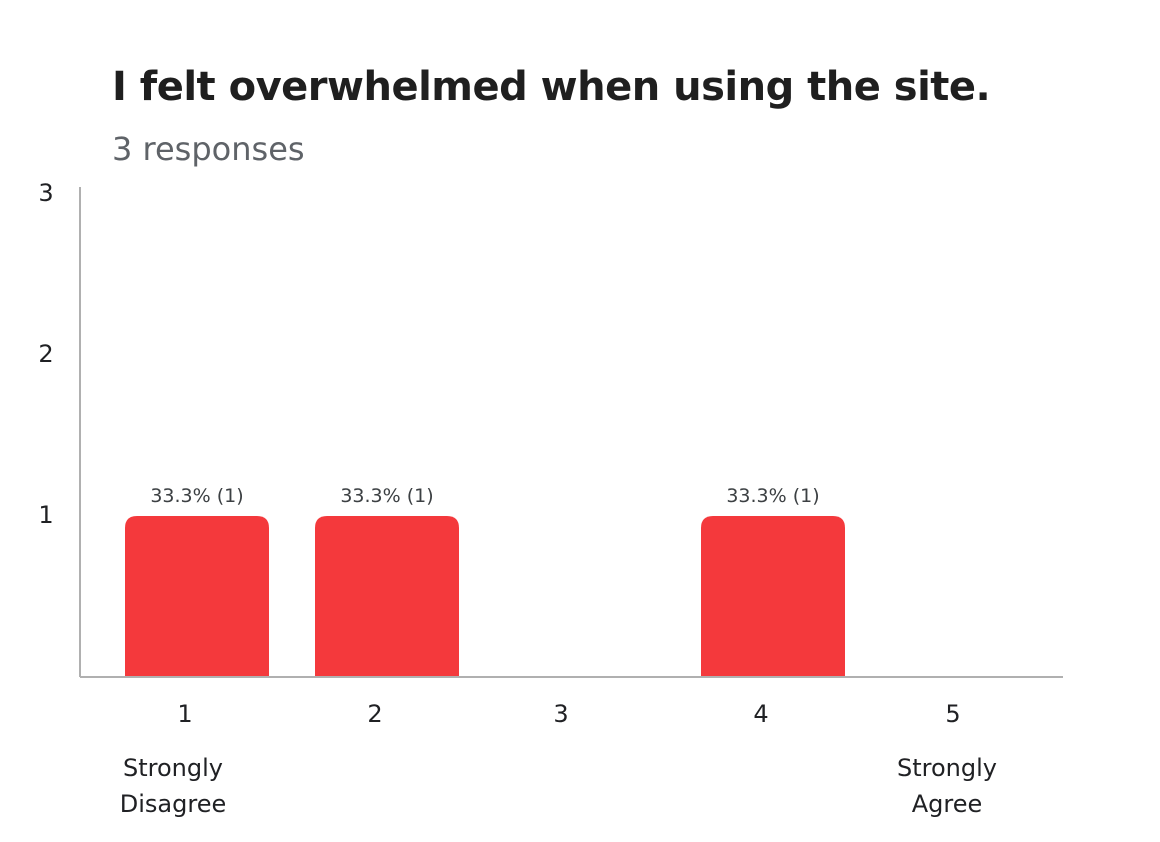 This screenshot has height=842, width=1160. I want to click on y-tick-label: 3, so click(45, 193).